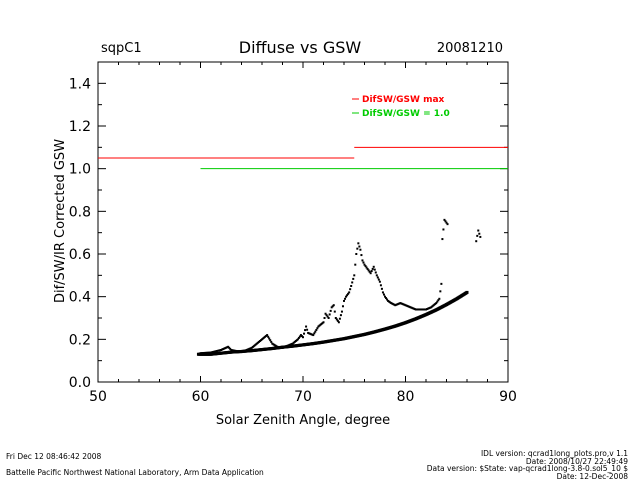  Describe the element at coordinates (60, 221) in the screenshot. I see `y-axis-label: Dif/SW/IR Corrected GSW` at that location.